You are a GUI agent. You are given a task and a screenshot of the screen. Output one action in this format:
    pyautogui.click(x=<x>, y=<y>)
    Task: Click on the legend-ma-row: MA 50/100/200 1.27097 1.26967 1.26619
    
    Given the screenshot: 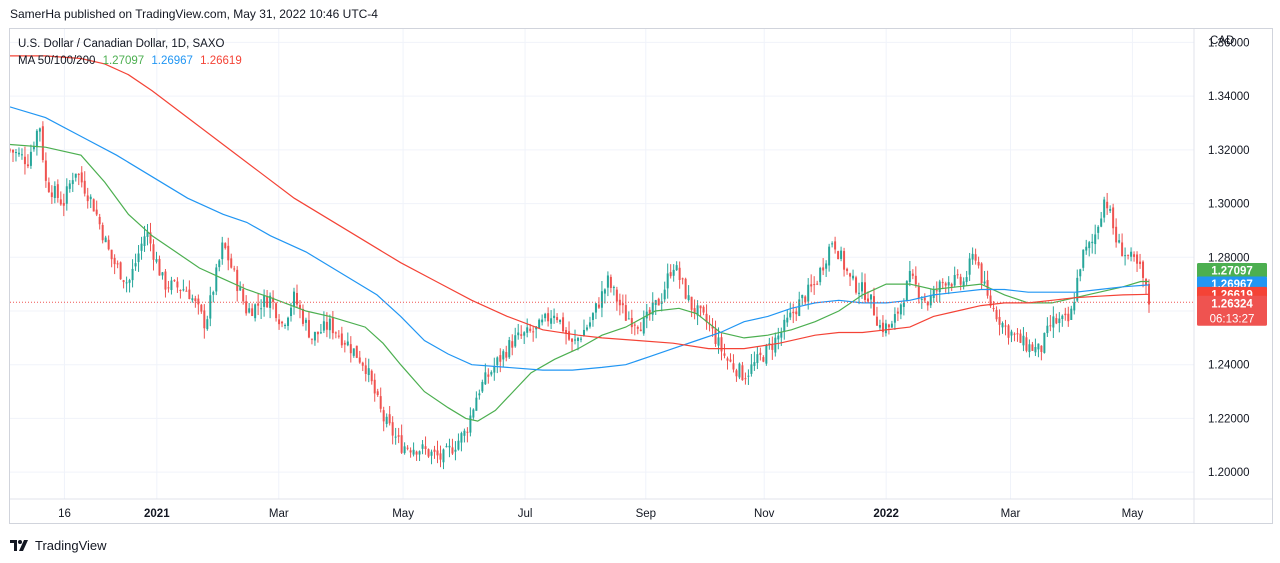 What is the action you would take?
    pyautogui.click(x=130, y=61)
    